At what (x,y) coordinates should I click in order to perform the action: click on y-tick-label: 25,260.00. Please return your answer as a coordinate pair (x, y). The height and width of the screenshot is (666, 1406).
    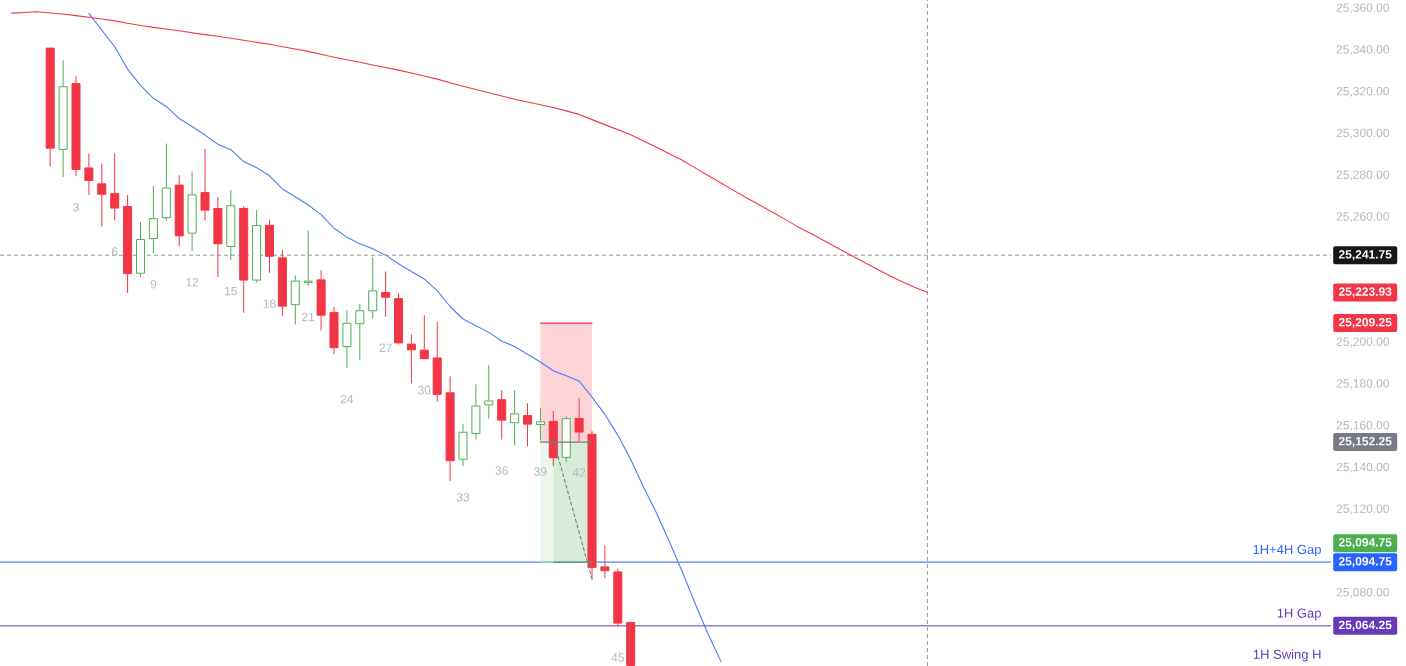
    Looking at the image, I should click on (1363, 217).